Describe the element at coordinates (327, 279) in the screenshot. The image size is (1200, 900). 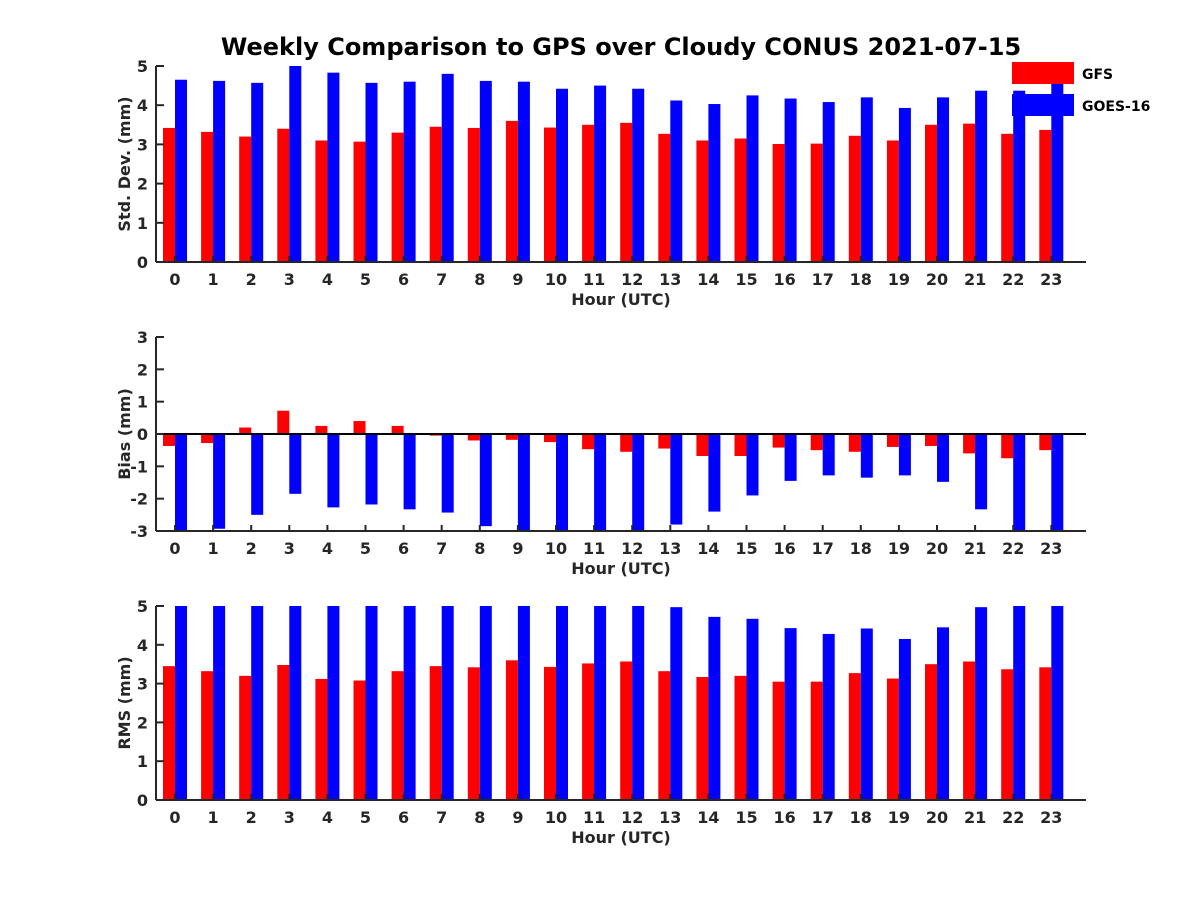
I see `x-tick-label-stddev-4: 4` at that location.